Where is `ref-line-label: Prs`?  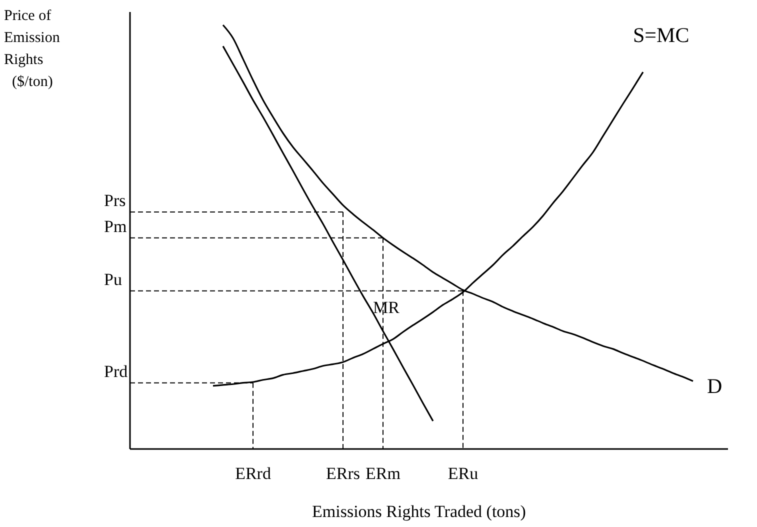
ref-line-label: Prs is located at coordinates (115, 200).